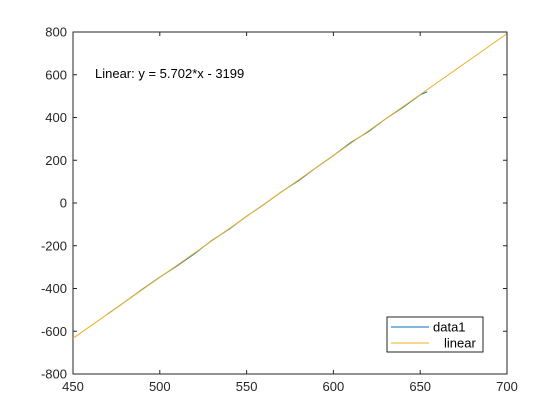 This screenshot has width=560, height=420. Describe the element at coordinates (73, 386) in the screenshot. I see `x-tick-label: 450` at that location.